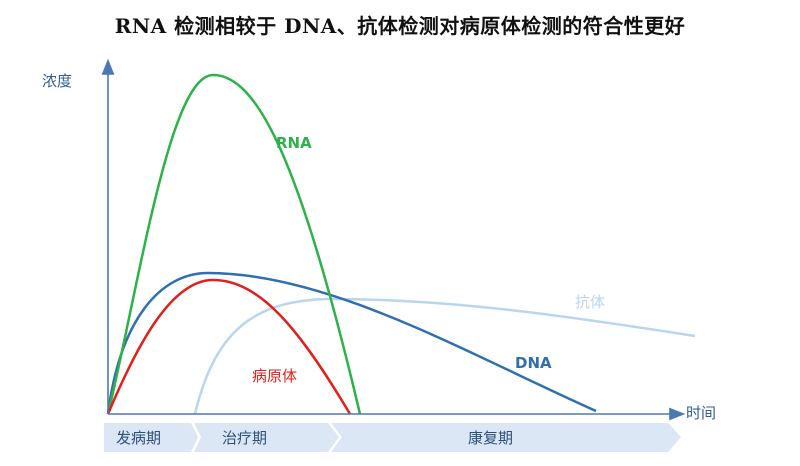  Describe the element at coordinates (244, 438) in the screenshot. I see `phase-treatment-label: 治疗期` at that location.